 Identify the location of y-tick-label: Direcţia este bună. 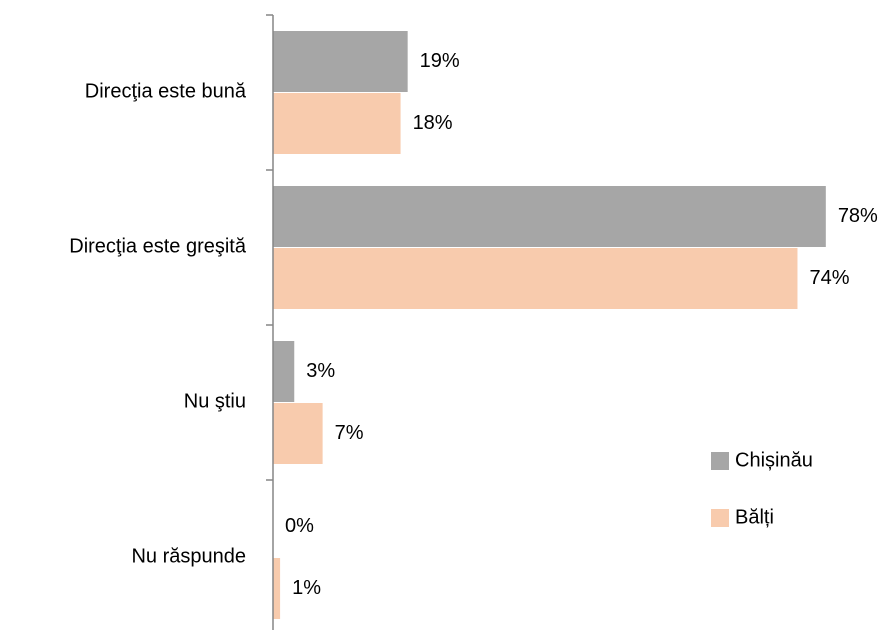
(166, 91).